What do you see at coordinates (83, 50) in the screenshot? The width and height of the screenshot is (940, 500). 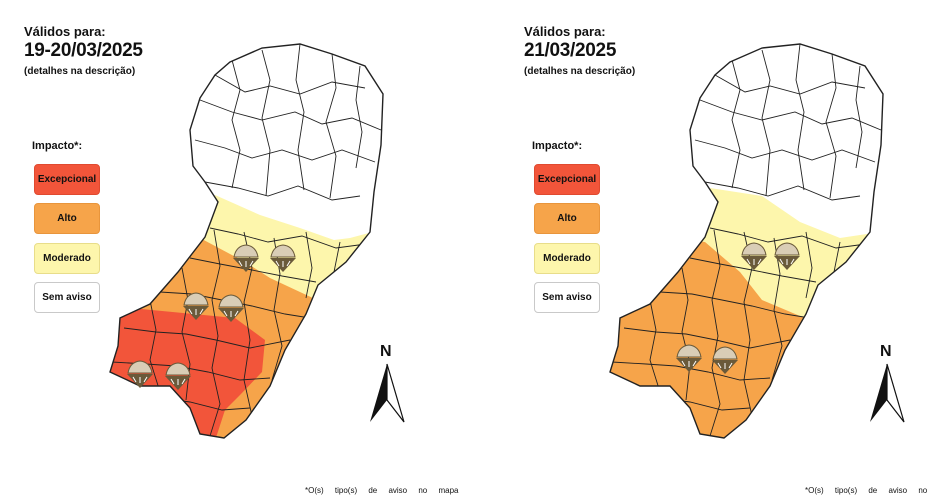 I see `valid-date: 19-20/03/2025` at bounding box center [83, 50].